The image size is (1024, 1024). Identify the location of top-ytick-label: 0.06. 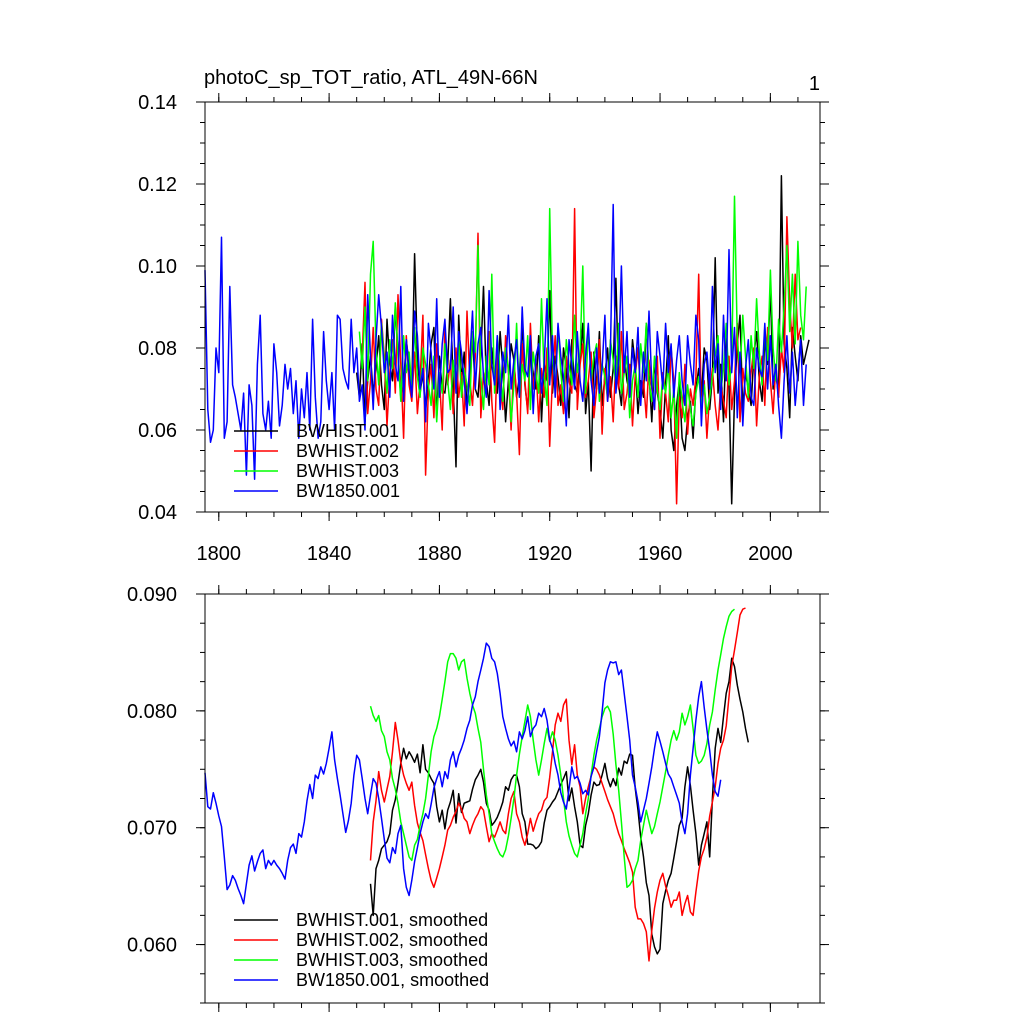
(157, 431).